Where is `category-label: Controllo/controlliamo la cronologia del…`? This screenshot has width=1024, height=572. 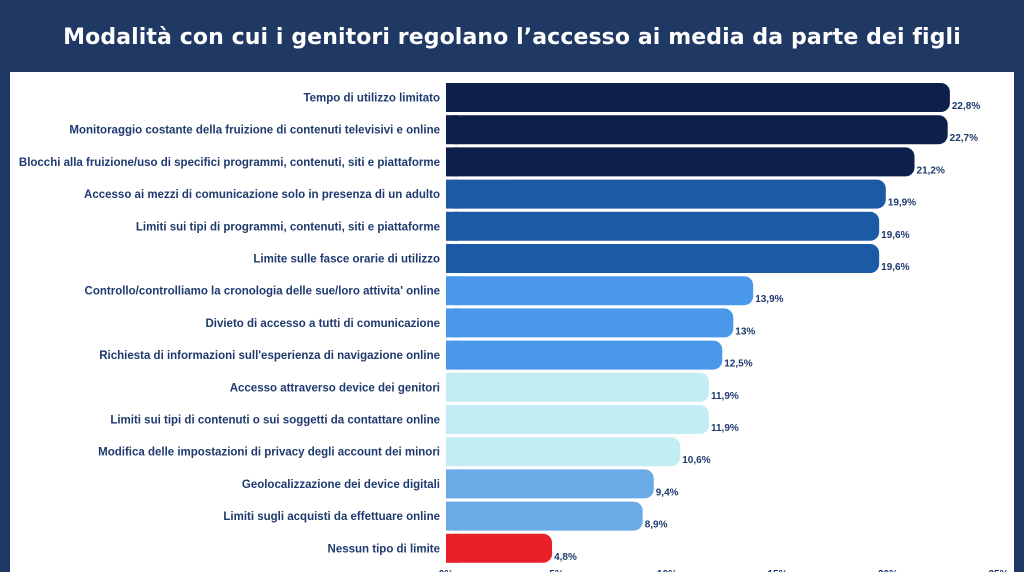 category-label: Controllo/controlliamo la cronologia del… is located at coordinates (262, 292).